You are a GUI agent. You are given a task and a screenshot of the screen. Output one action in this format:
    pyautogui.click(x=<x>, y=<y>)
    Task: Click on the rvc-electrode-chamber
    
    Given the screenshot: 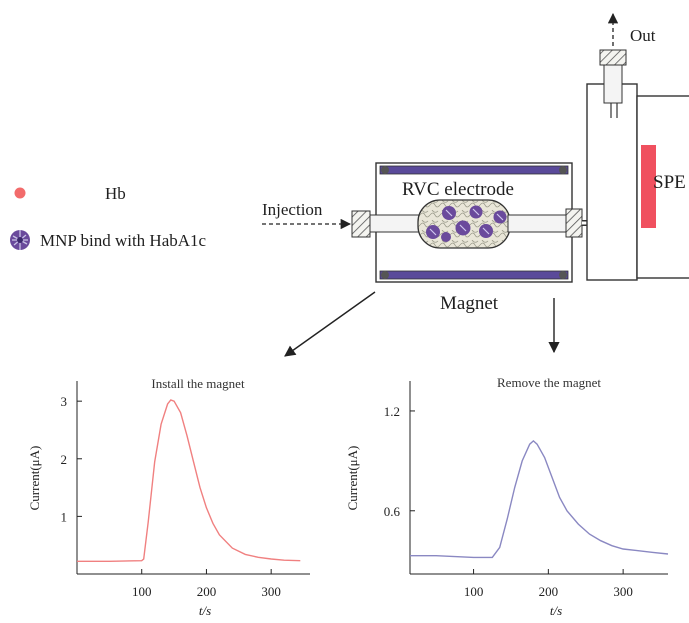 What is the action you would take?
    pyautogui.click(x=464, y=224)
    